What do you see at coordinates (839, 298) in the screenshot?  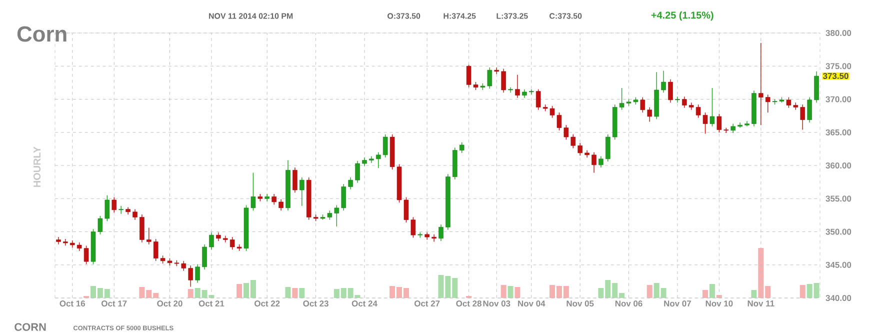 I see `y-tick-label: 340.00` at bounding box center [839, 298].